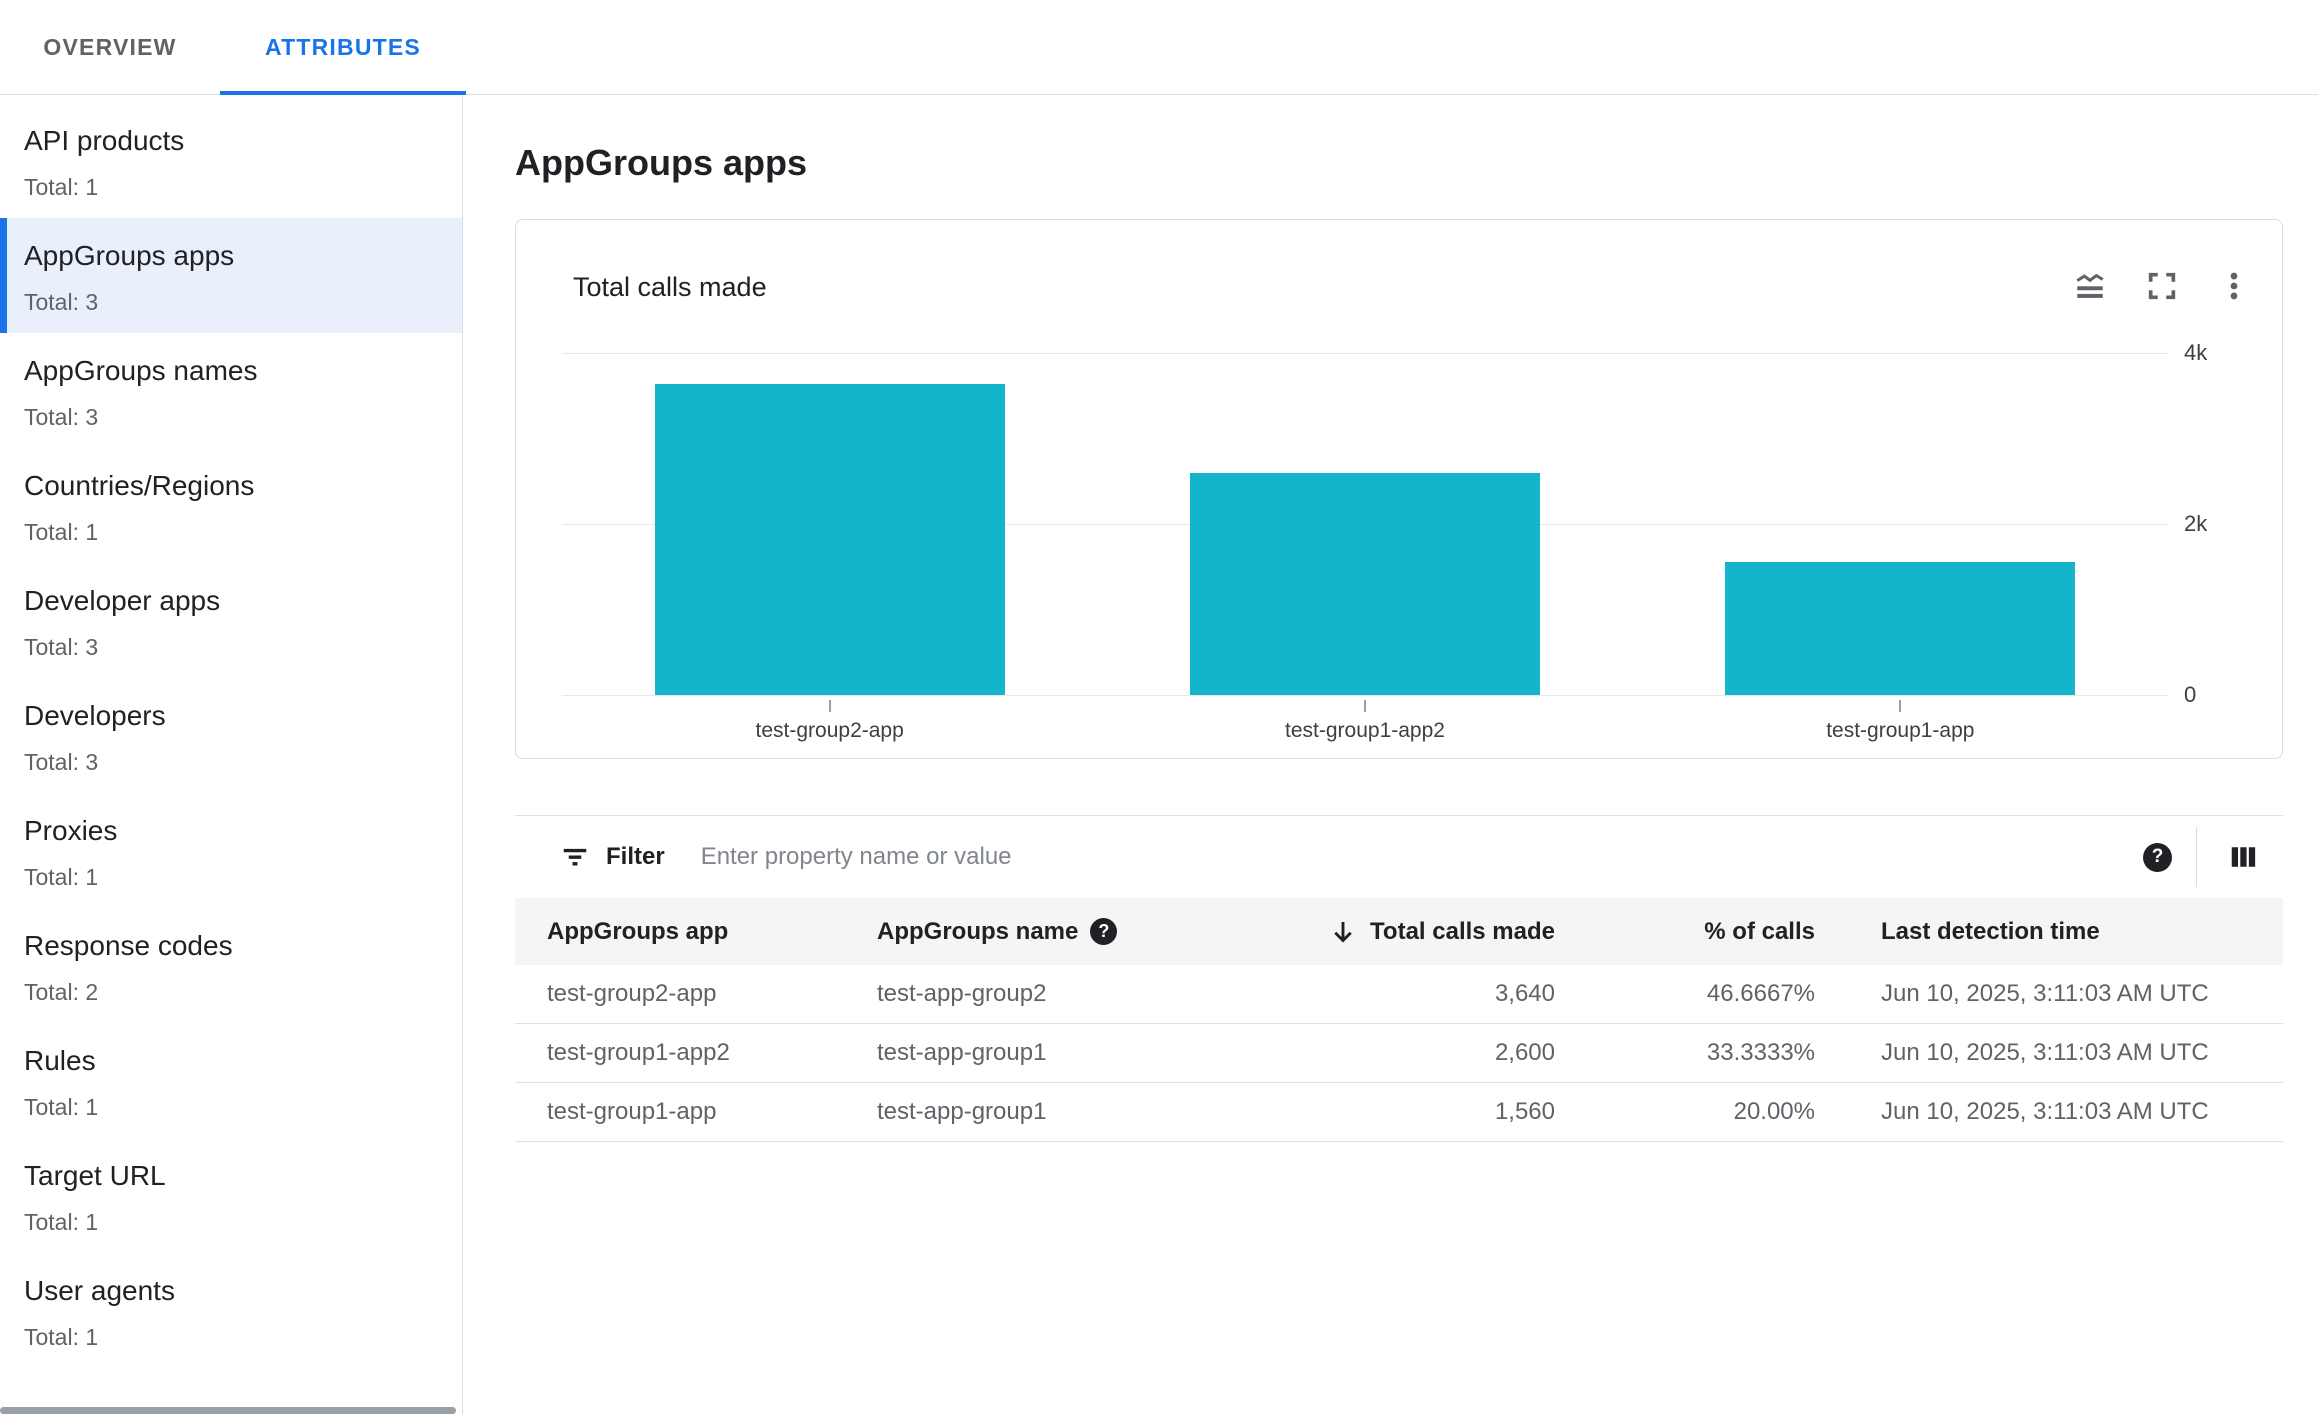  Describe the element at coordinates (829, 539) in the screenshot. I see `bar-test-group2-app` at that location.